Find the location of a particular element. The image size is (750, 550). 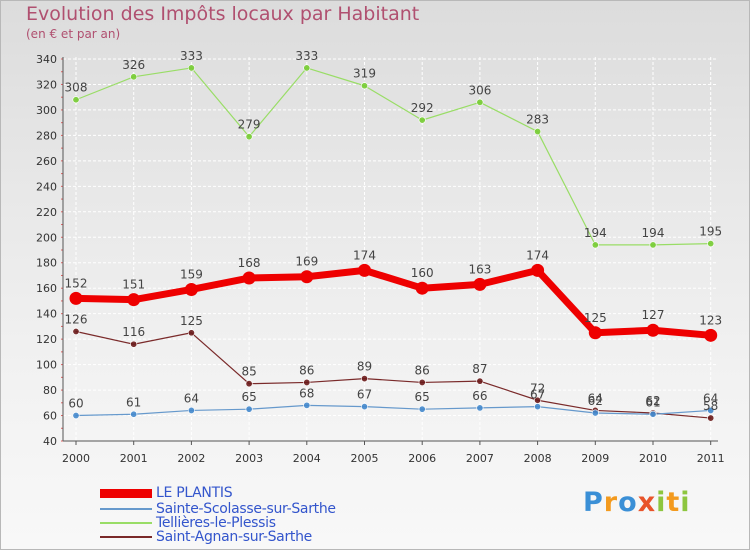

logo-letter: o is located at coordinates (628, 502).